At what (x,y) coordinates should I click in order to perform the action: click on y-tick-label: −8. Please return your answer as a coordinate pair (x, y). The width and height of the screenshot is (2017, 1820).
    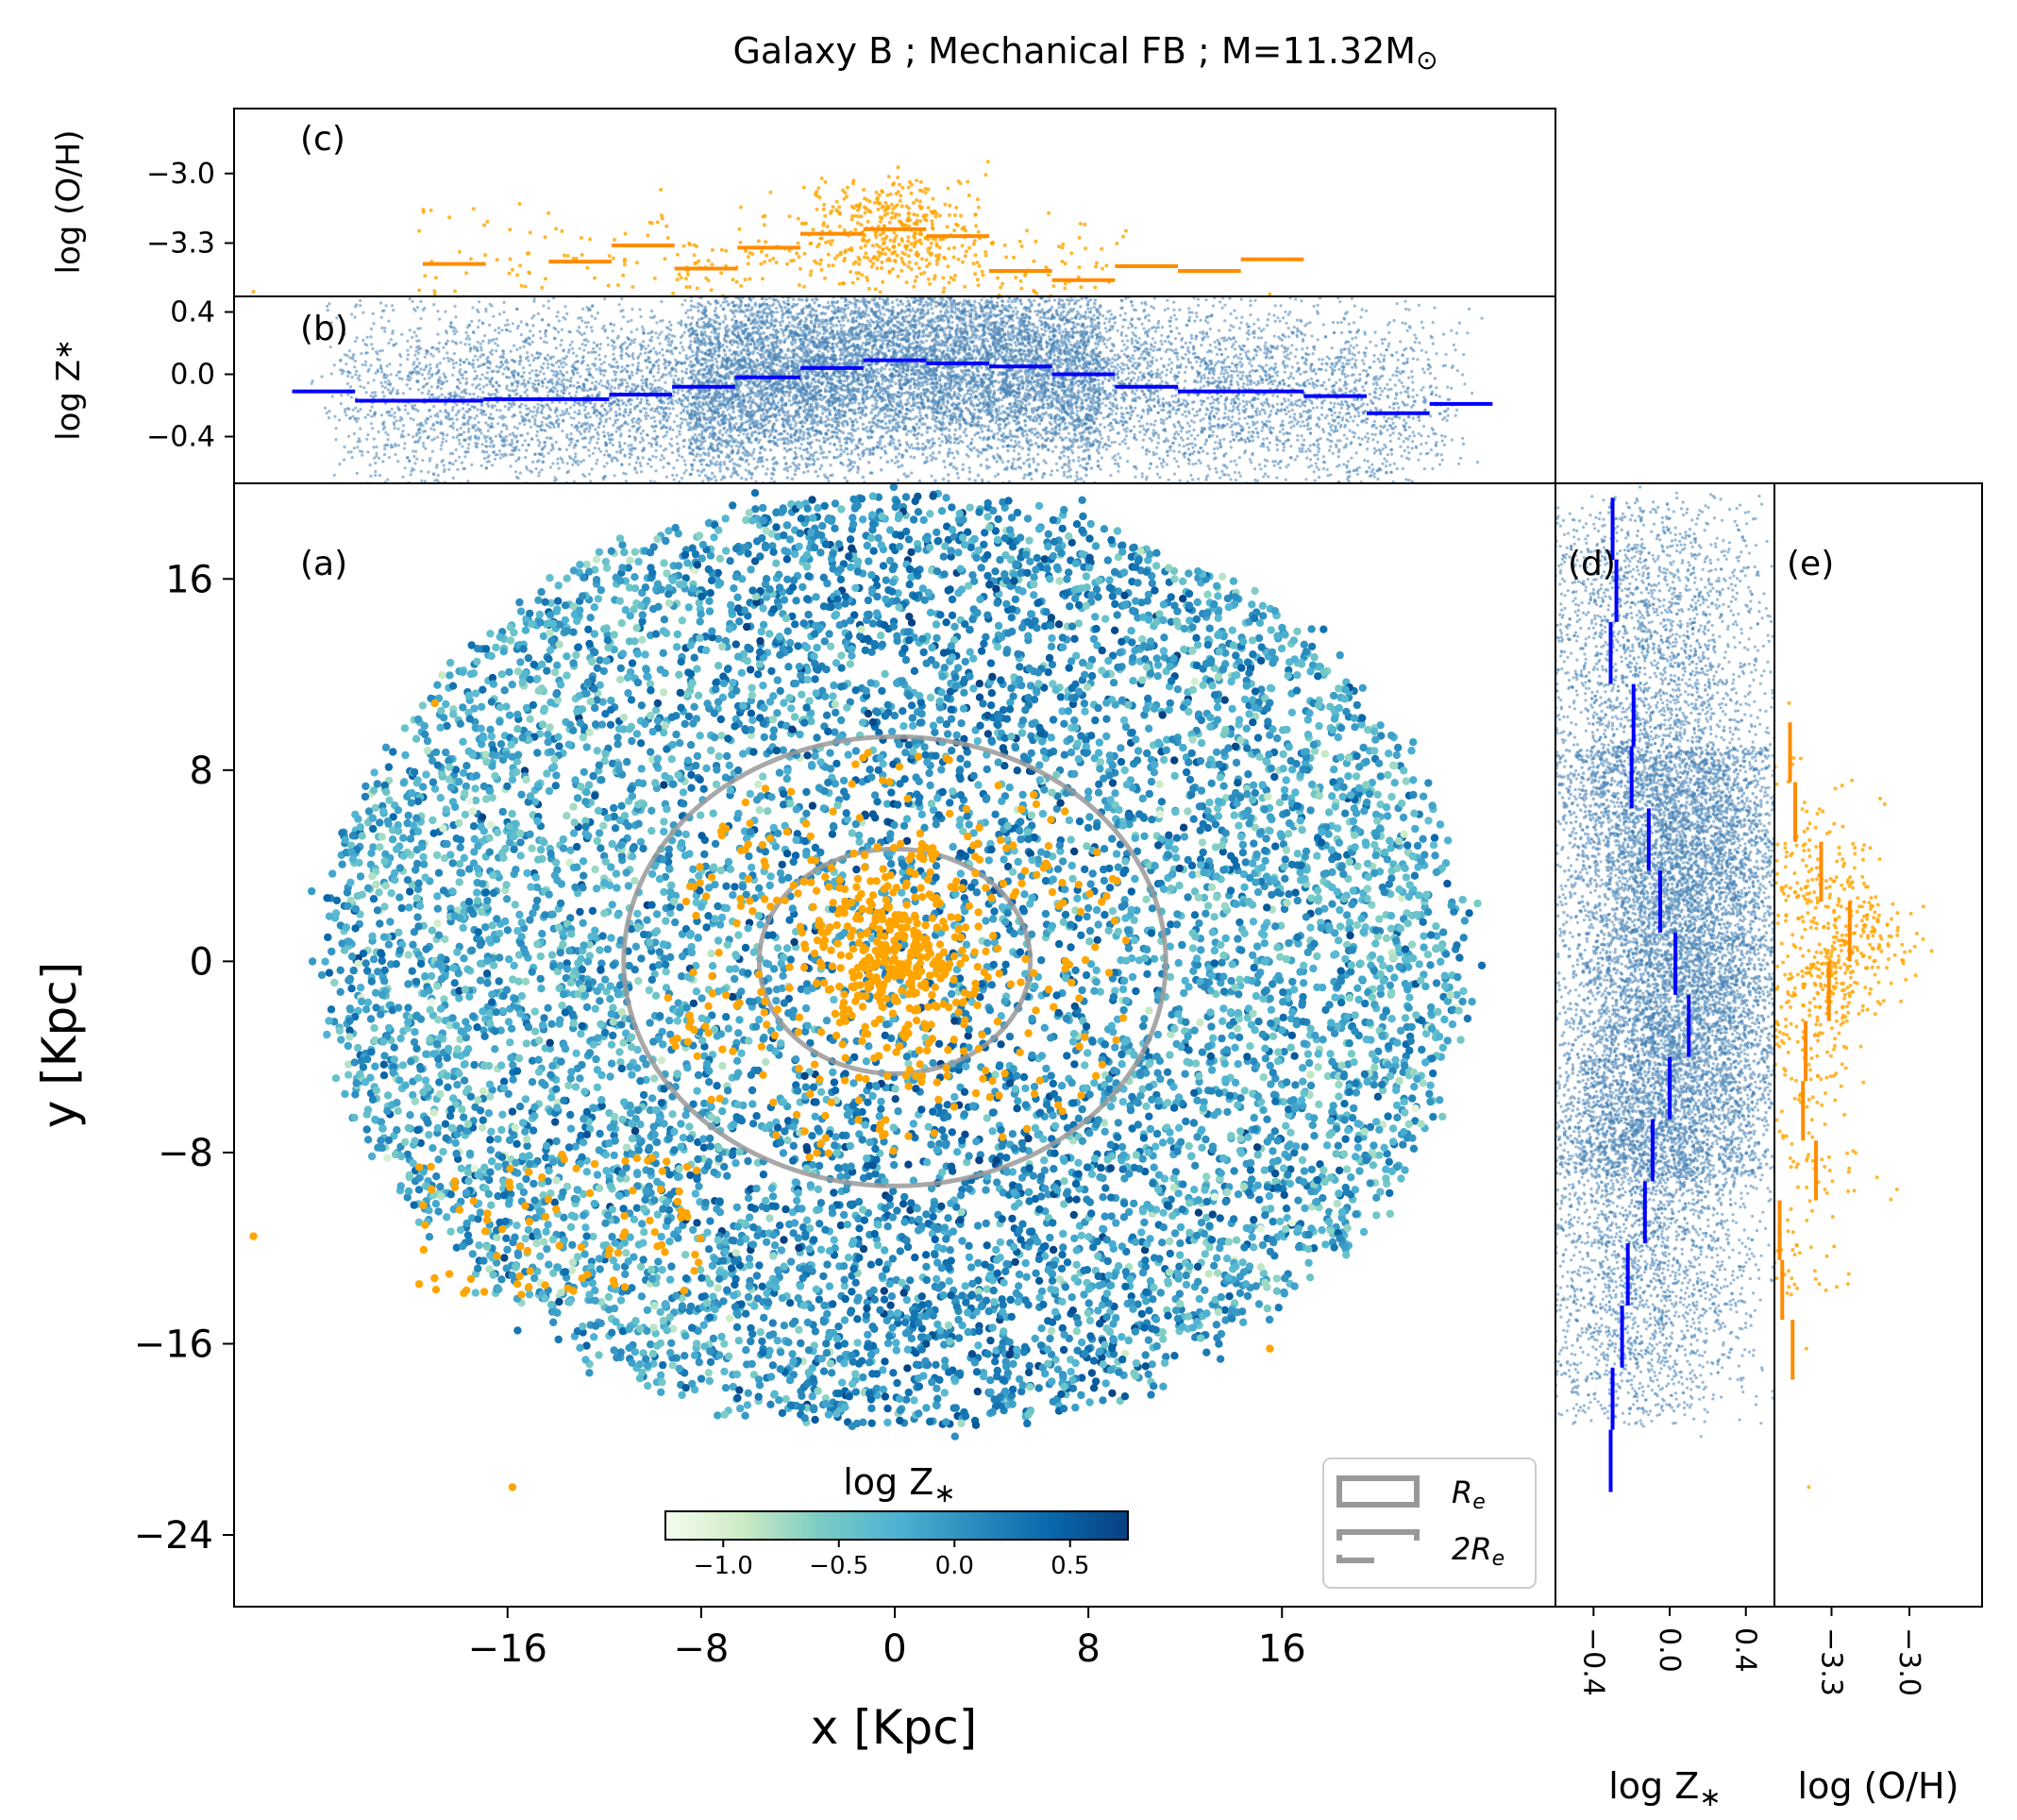
    Looking at the image, I should click on (185, 1153).